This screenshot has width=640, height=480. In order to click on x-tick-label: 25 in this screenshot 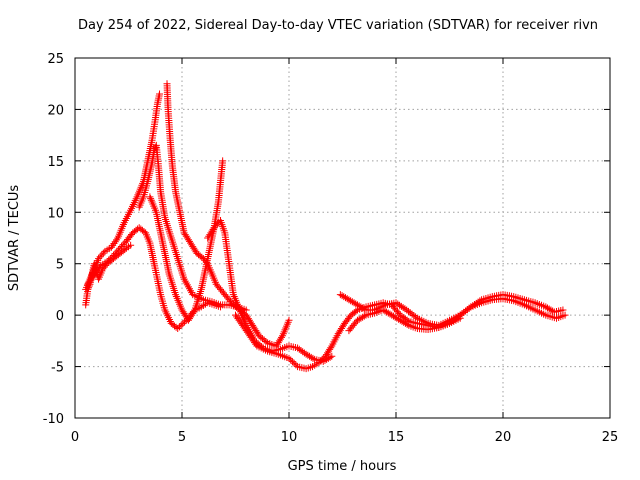, I will do `click(610, 437)`.